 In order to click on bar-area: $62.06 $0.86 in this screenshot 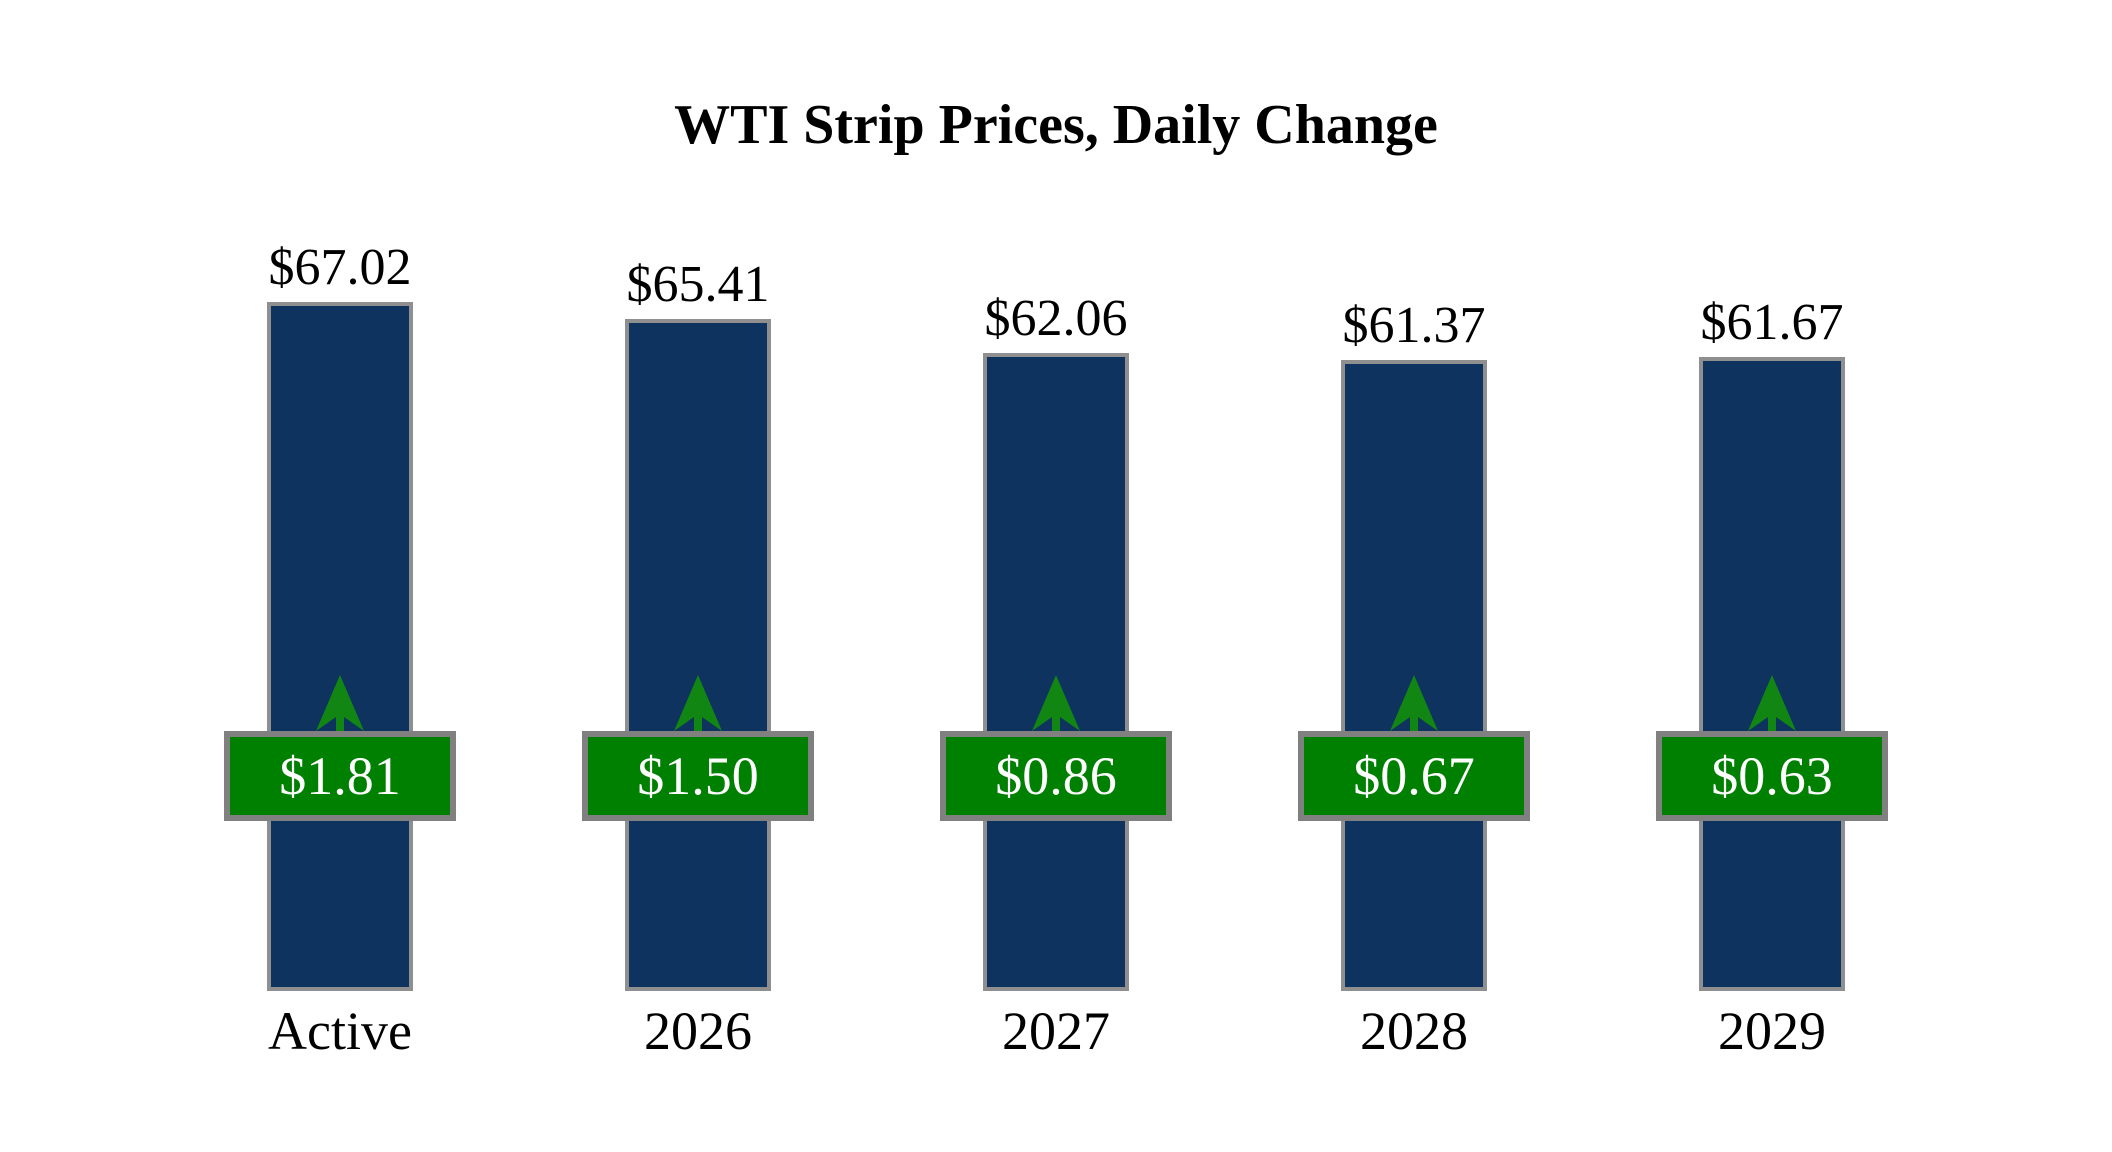, I will do `click(1056, 495)`.